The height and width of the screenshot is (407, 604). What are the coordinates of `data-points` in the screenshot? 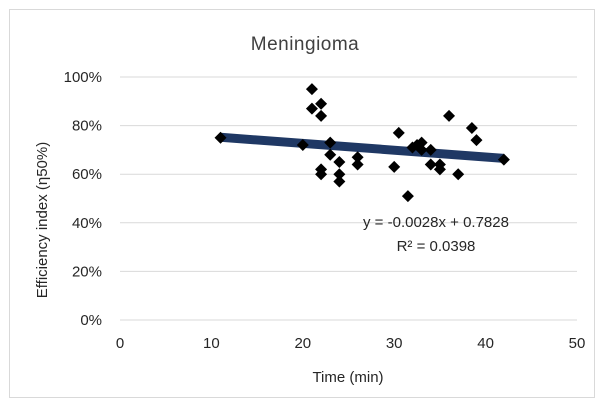 It's located at (362, 143).